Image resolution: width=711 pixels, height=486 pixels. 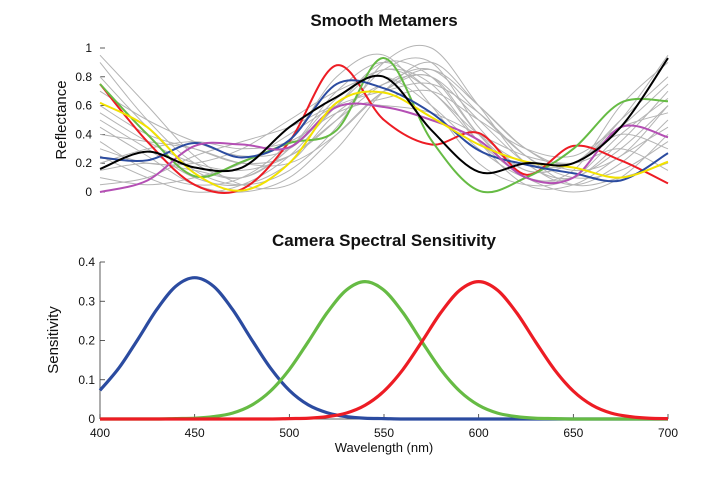 I want to click on x-tick-label: 600, so click(x=479, y=433).